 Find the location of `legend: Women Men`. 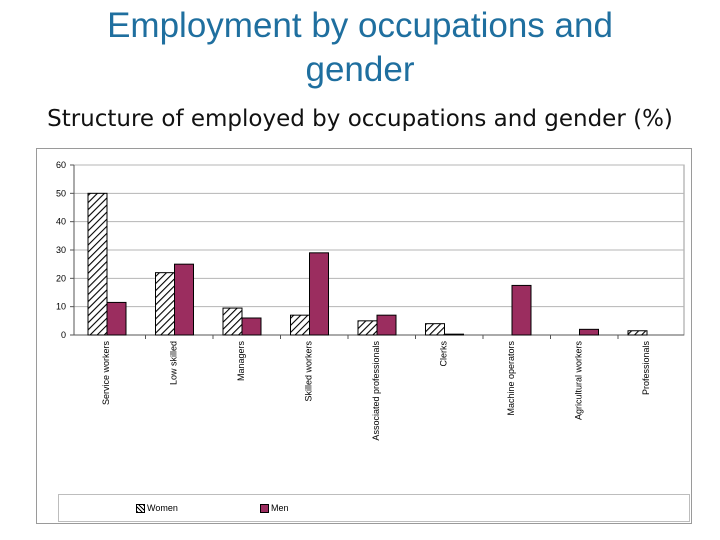

legend: Women Men is located at coordinates (374, 508).